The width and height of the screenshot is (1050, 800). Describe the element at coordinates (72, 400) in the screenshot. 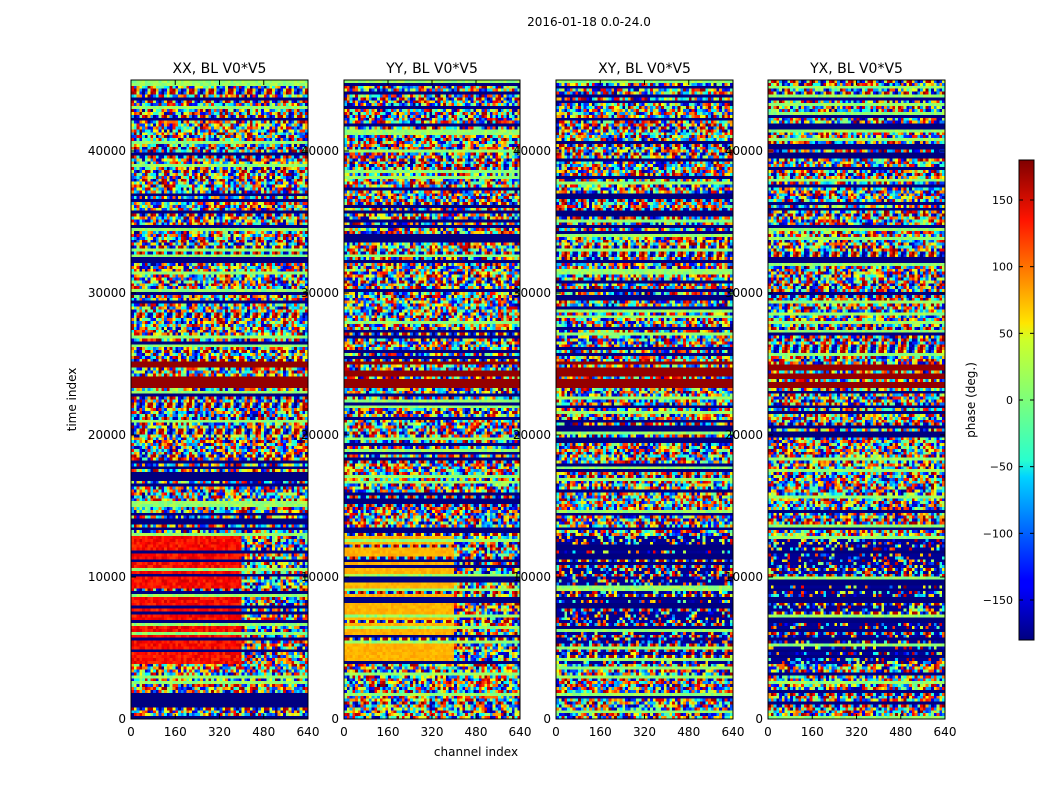

I see `y-axis-label: time index` at that location.